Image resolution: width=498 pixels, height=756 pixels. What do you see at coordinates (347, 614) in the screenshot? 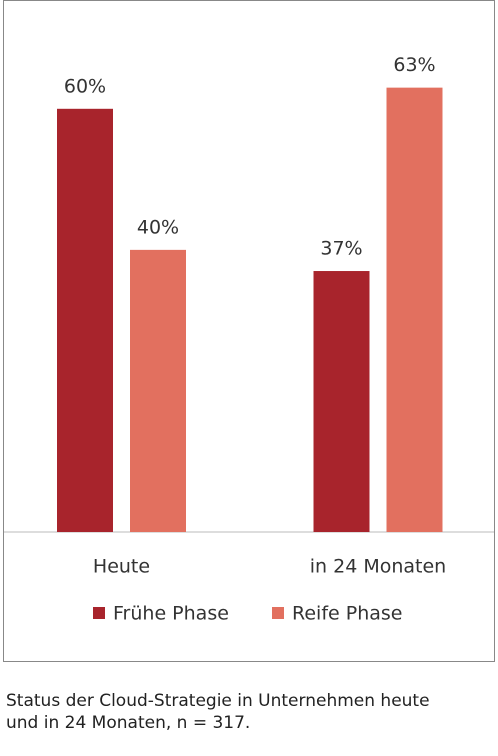
I see `legend-label: Reife Phase` at bounding box center [347, 614].